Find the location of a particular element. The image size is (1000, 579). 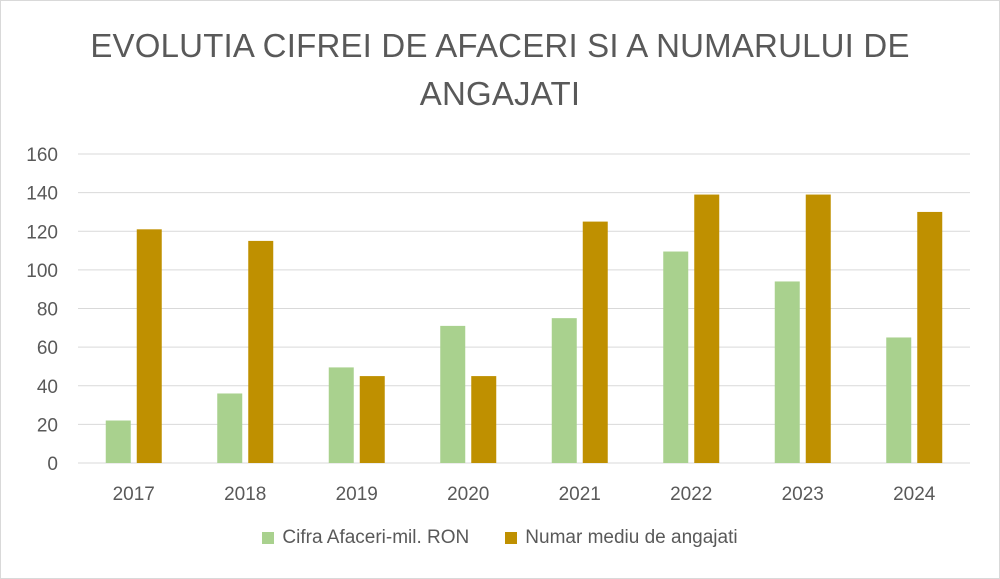

x-axis-tick-labels: 2017 2018 2019 2020 2021 2022 2023 2024 is located at coordinates (524, 494).